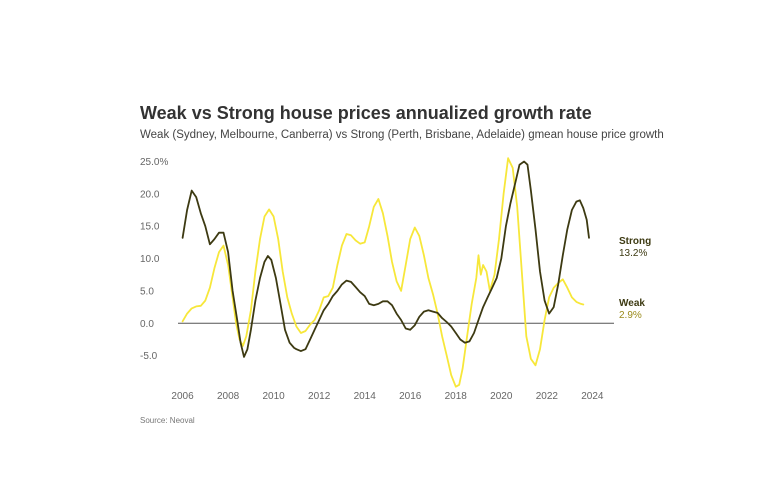 This screenshot has width=780, height=500. I want to click on x-tick-label: 2010, so click(273, 396).